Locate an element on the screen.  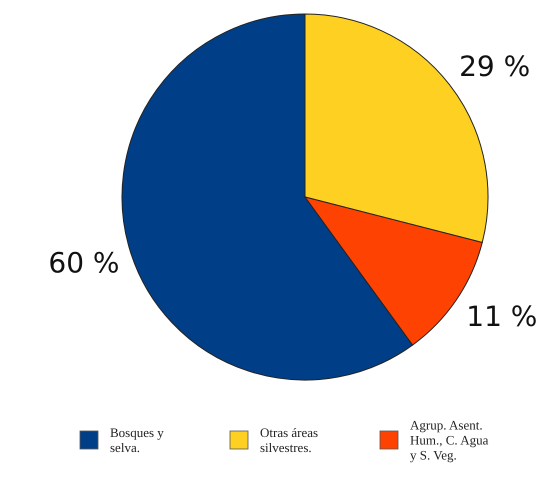
legend-label: Bosques y selva. is located at coordinates (137, 440).